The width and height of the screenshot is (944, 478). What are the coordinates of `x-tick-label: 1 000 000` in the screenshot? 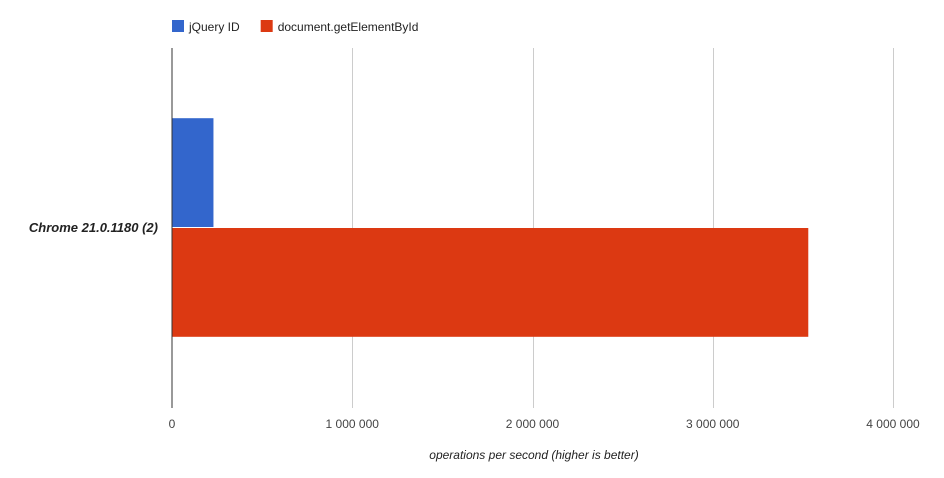 It's located at (353, 424).